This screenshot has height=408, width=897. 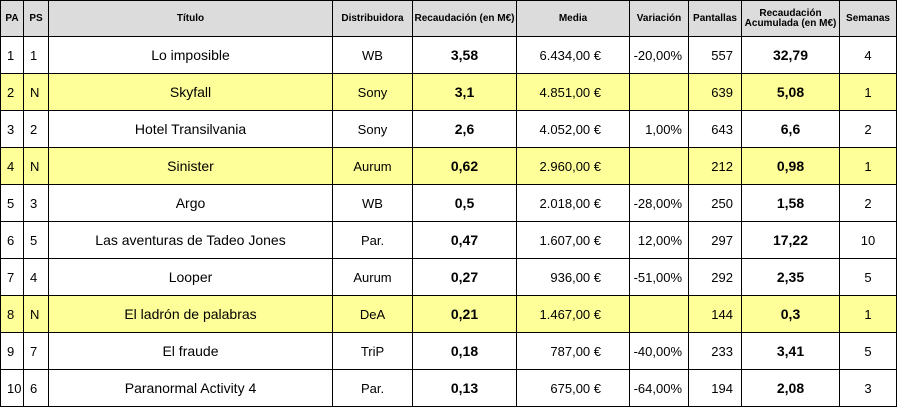 I want to click on cell-recaudacion: 0,18, so click(x=464, y=351).